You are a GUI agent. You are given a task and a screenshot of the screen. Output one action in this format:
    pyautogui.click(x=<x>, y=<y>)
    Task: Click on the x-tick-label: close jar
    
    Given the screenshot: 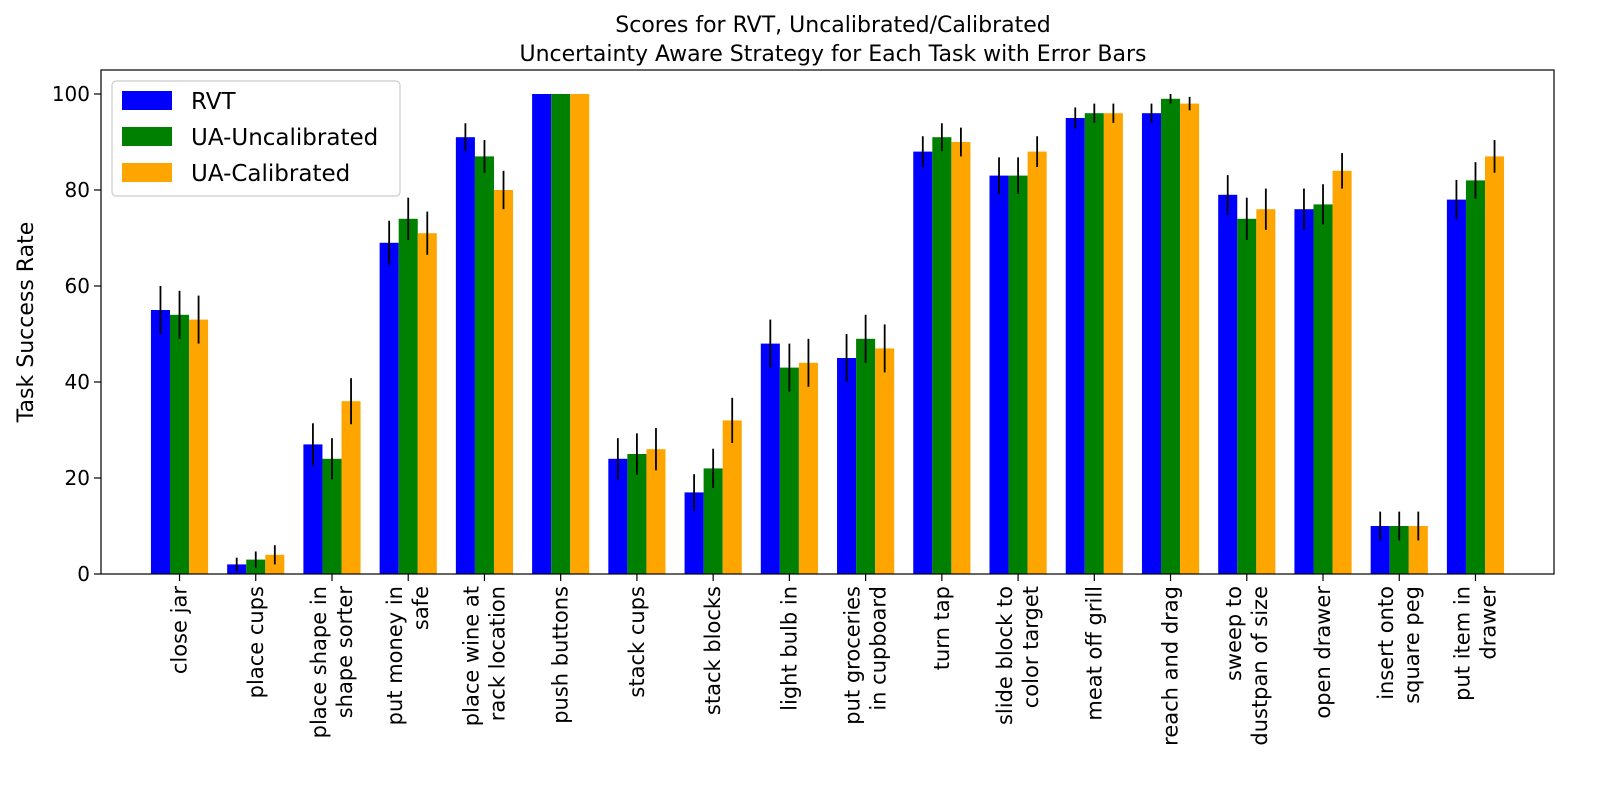 What is the action you would take?
    pyautogui.click(x=180, y=630)
    